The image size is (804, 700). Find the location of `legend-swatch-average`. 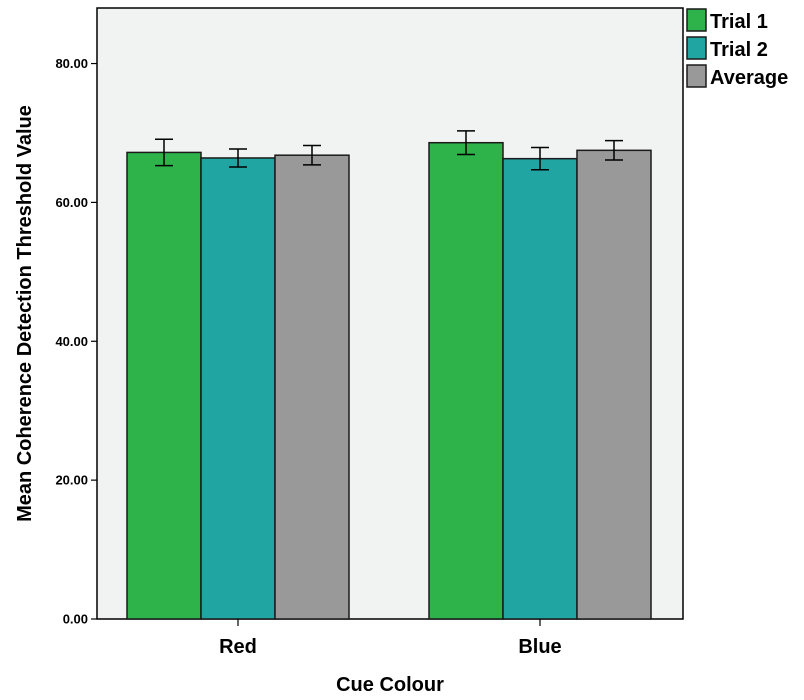

legend-swatch-average is located at coordinates (696, 76).